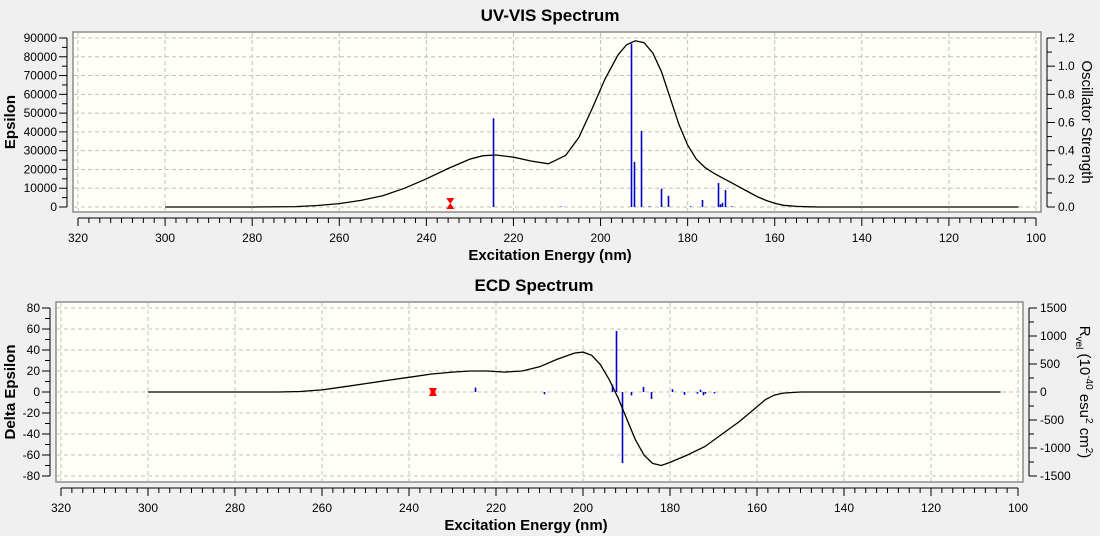 The height and width of the screenshot is (536, 1100). I want to click on ecd-title: ECD Spectrum, so click(533, 285).